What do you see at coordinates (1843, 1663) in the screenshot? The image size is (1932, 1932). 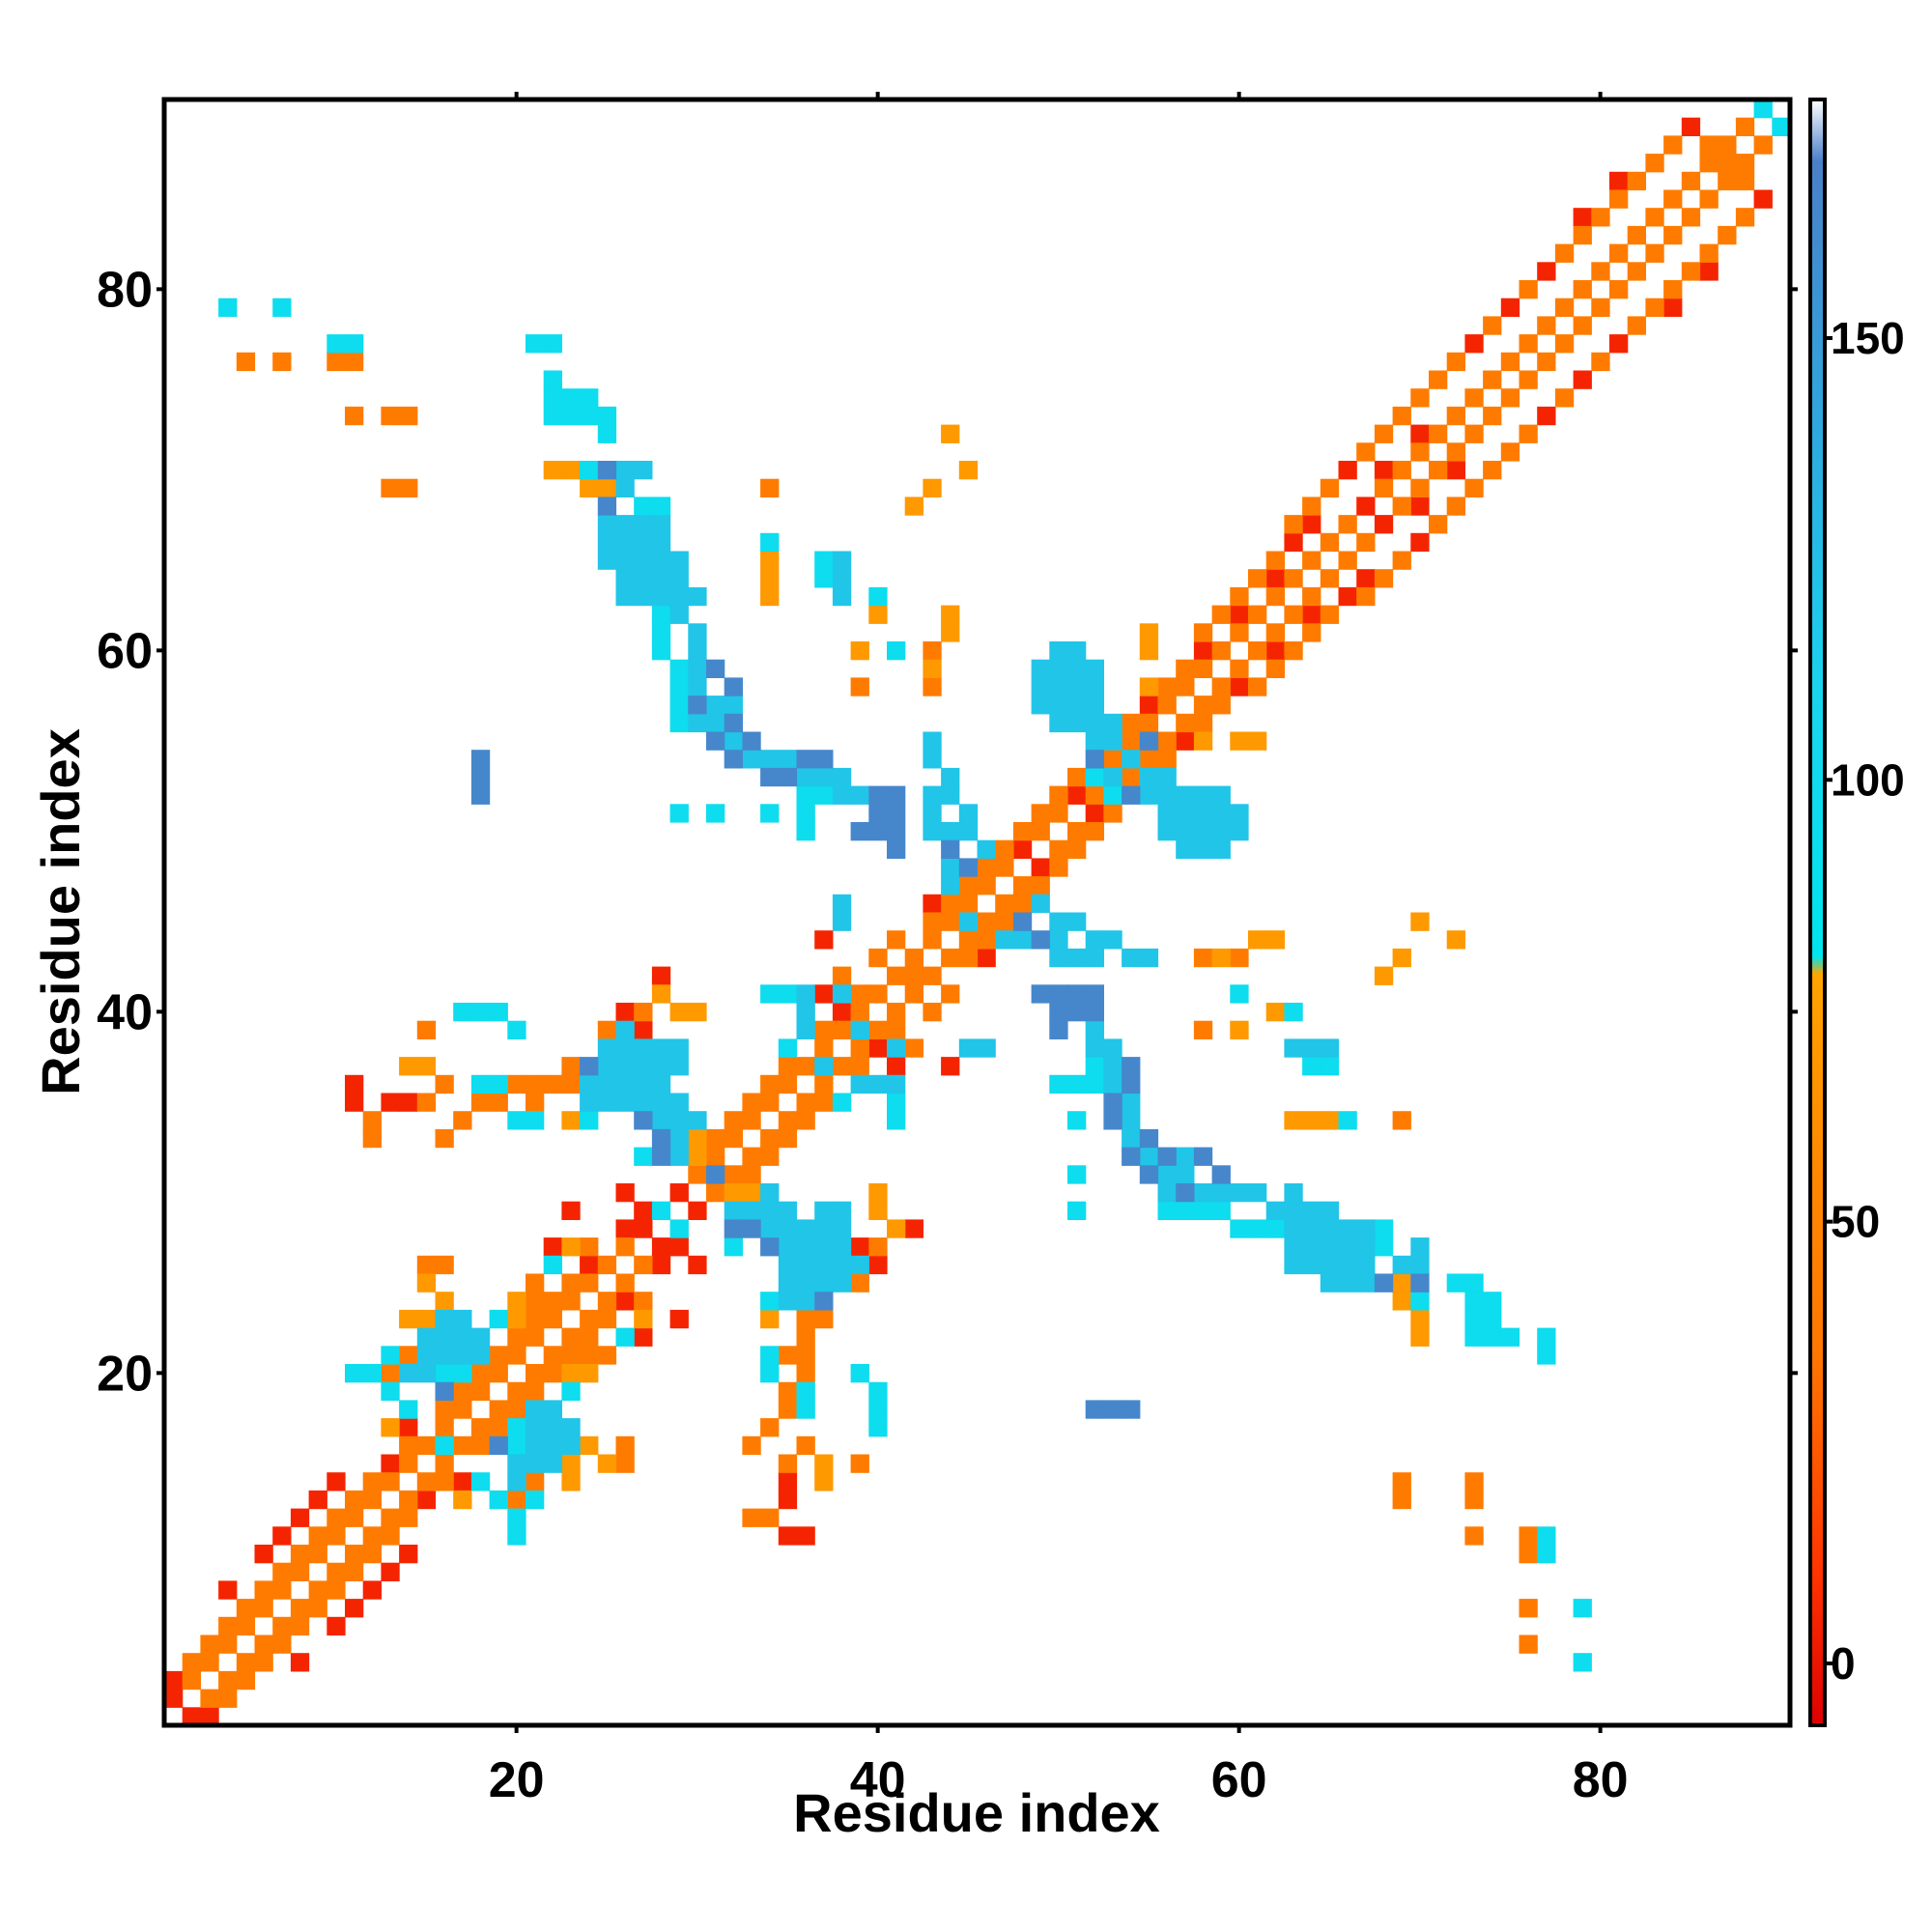 I see `colorbar-tick-label: 0` at bounding box center [1843, 1663].